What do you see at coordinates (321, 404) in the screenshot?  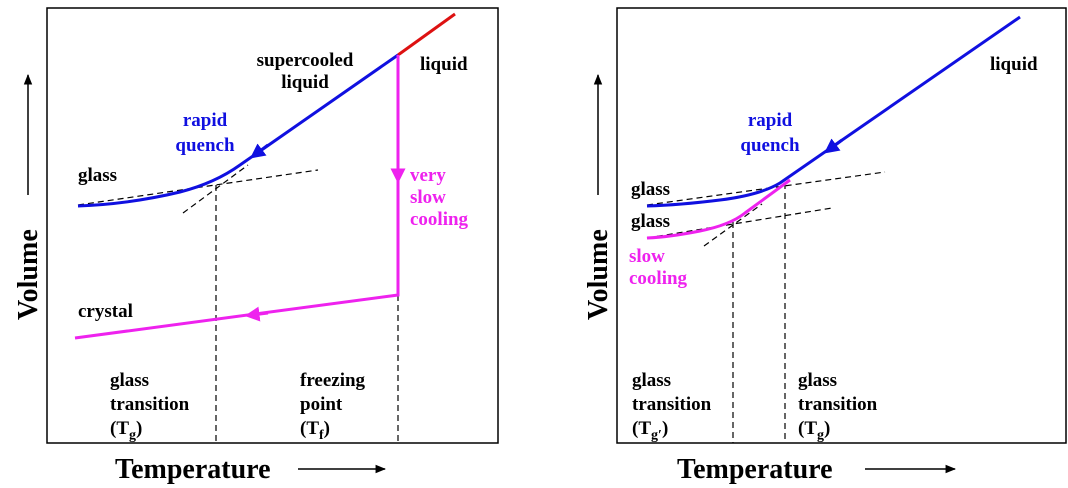 I see `label: point` at bounding box center [321, 404].